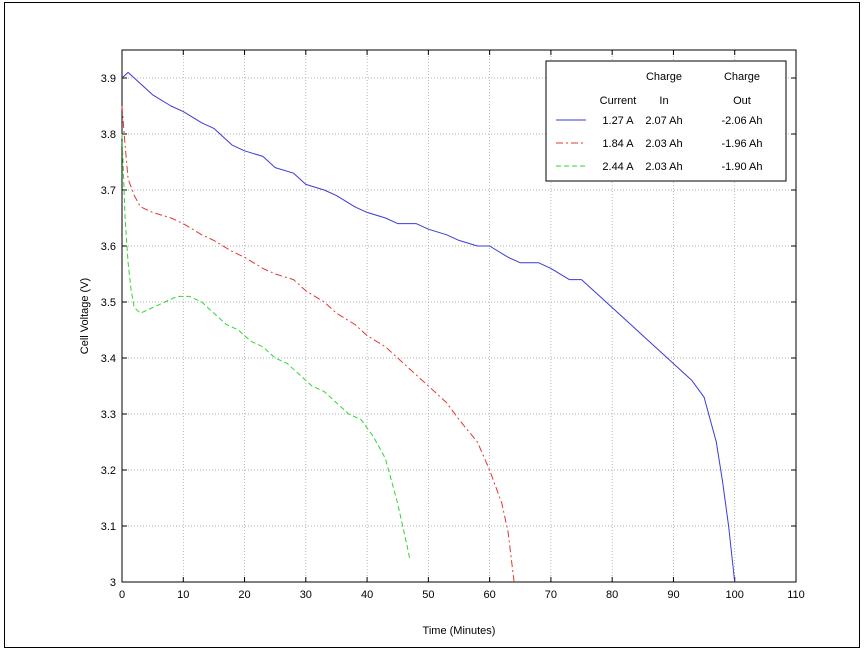 This screenshot has height=652, width=866. Describe the element at coordinates (367, 595) in the screenshot. I see `x-tick-label: 40` at that location.